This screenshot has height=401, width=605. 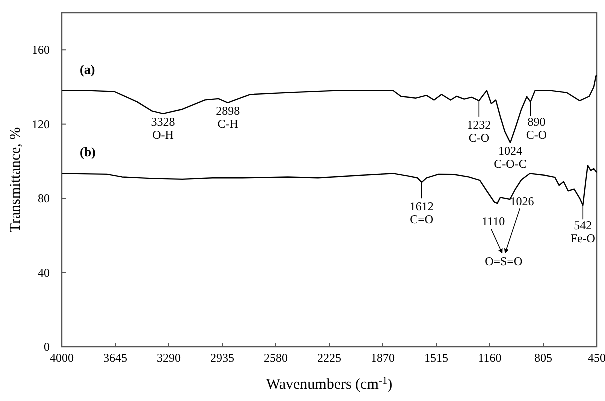 What do you see at coordinates (163, 128) in the screenshot?
I see `annotation: 3328 O-H` at bounding box center [163, 128].